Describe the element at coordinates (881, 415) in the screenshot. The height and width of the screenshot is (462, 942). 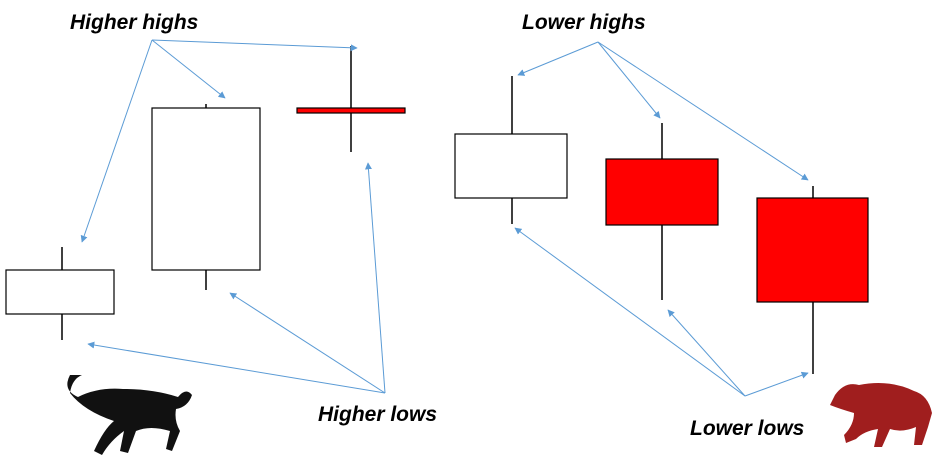
I see `bear-icon` at that location.